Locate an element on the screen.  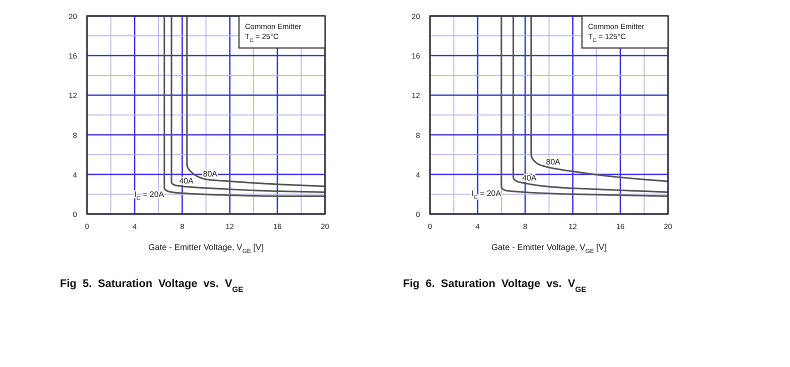
series-label: I$_{C}$ = 20A is located at coordinates (149, 196).